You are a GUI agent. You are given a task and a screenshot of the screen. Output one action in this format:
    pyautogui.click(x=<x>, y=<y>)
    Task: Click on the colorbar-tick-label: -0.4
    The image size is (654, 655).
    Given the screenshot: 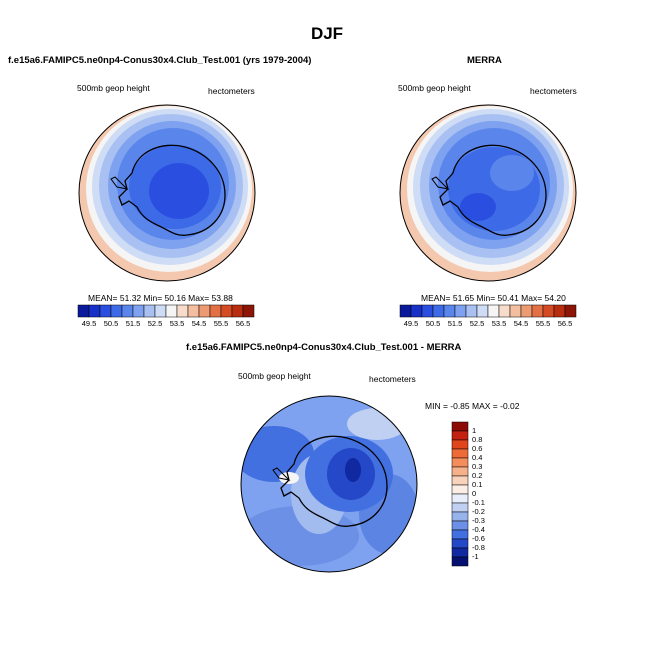 What is the action you would take?
    pyautogui.click(x=478, y=529)
    